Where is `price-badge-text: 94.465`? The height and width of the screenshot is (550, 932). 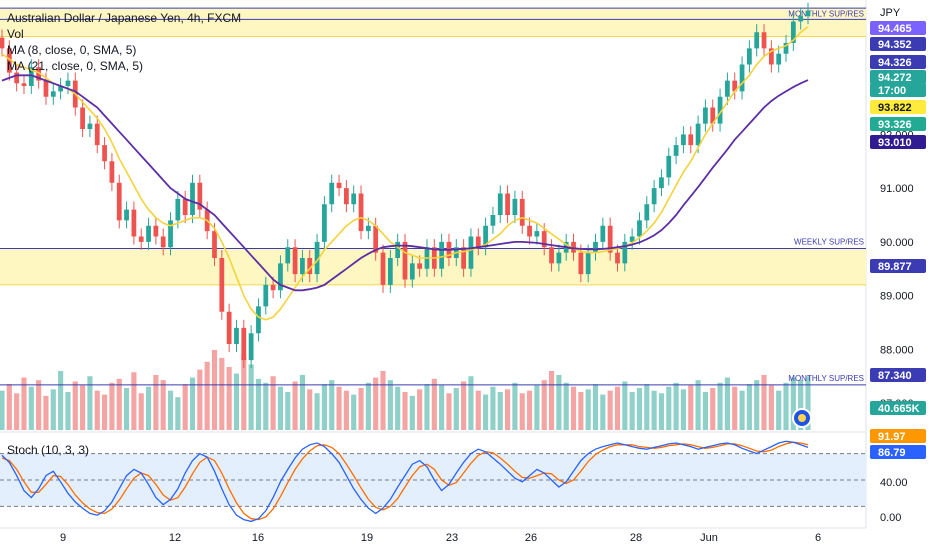 price-badge-text: 94.465 is located at coordinates (895, 29).